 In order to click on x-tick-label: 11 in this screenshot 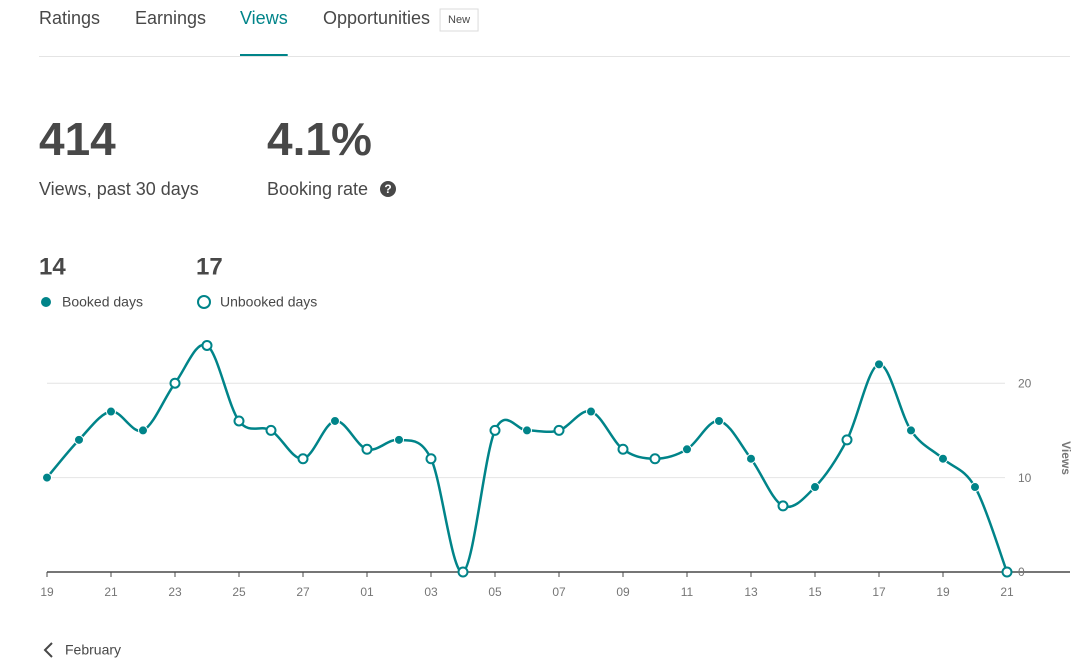, I will do `click(687, 592)`.